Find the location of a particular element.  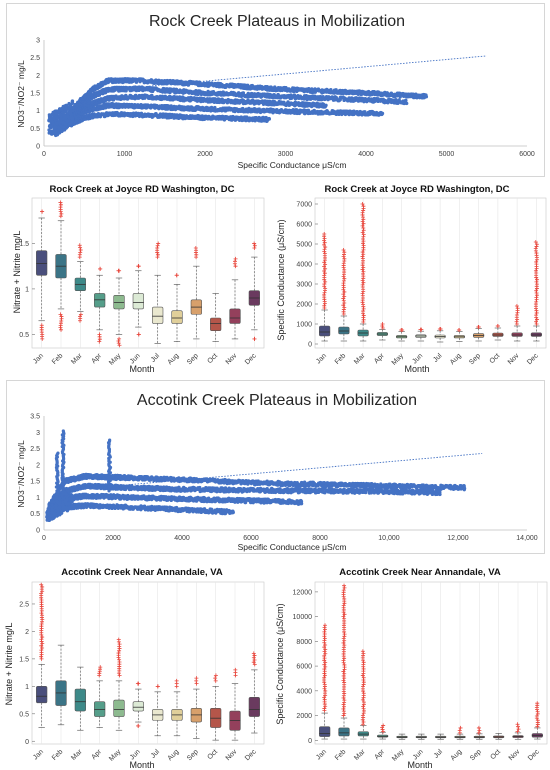

box-apr is located at coordinates (382, 331).